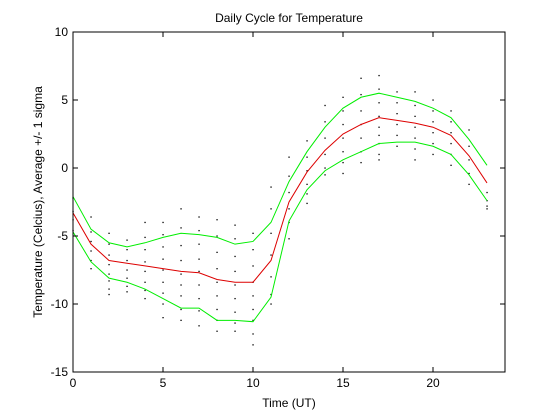 The width and height of the screenshot is (560, 420). Describe the element at coordinates (289, 18) in the screenshot. I see `chart-title: Daily Cycle for Temperature` at that location.